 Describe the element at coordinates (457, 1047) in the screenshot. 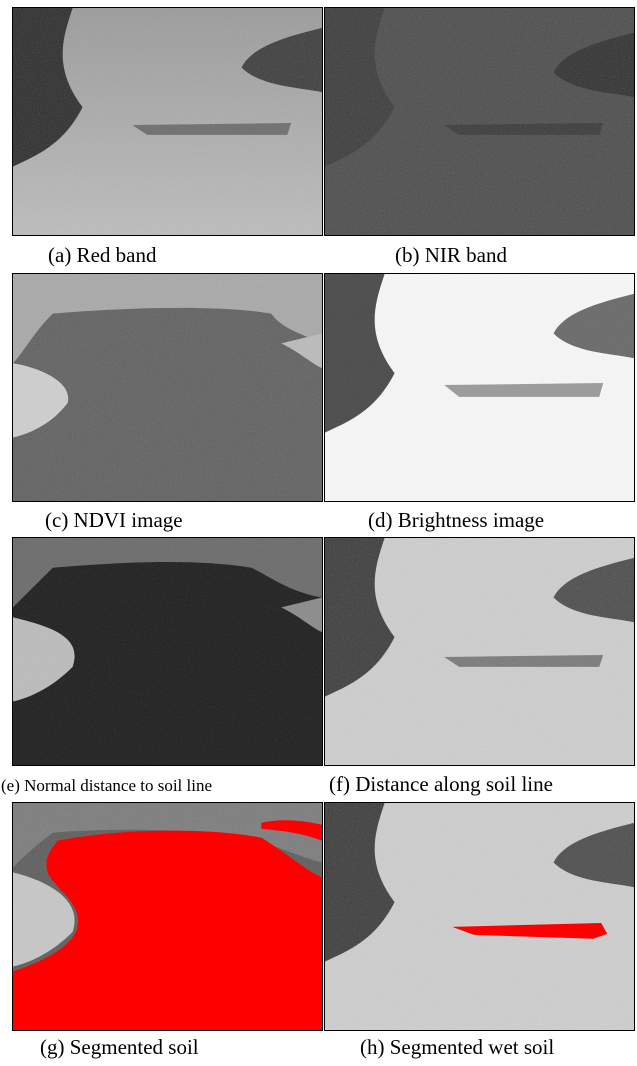

I see `caption-segmented-wet-soil: (h) Segmented wet soil` at that location.